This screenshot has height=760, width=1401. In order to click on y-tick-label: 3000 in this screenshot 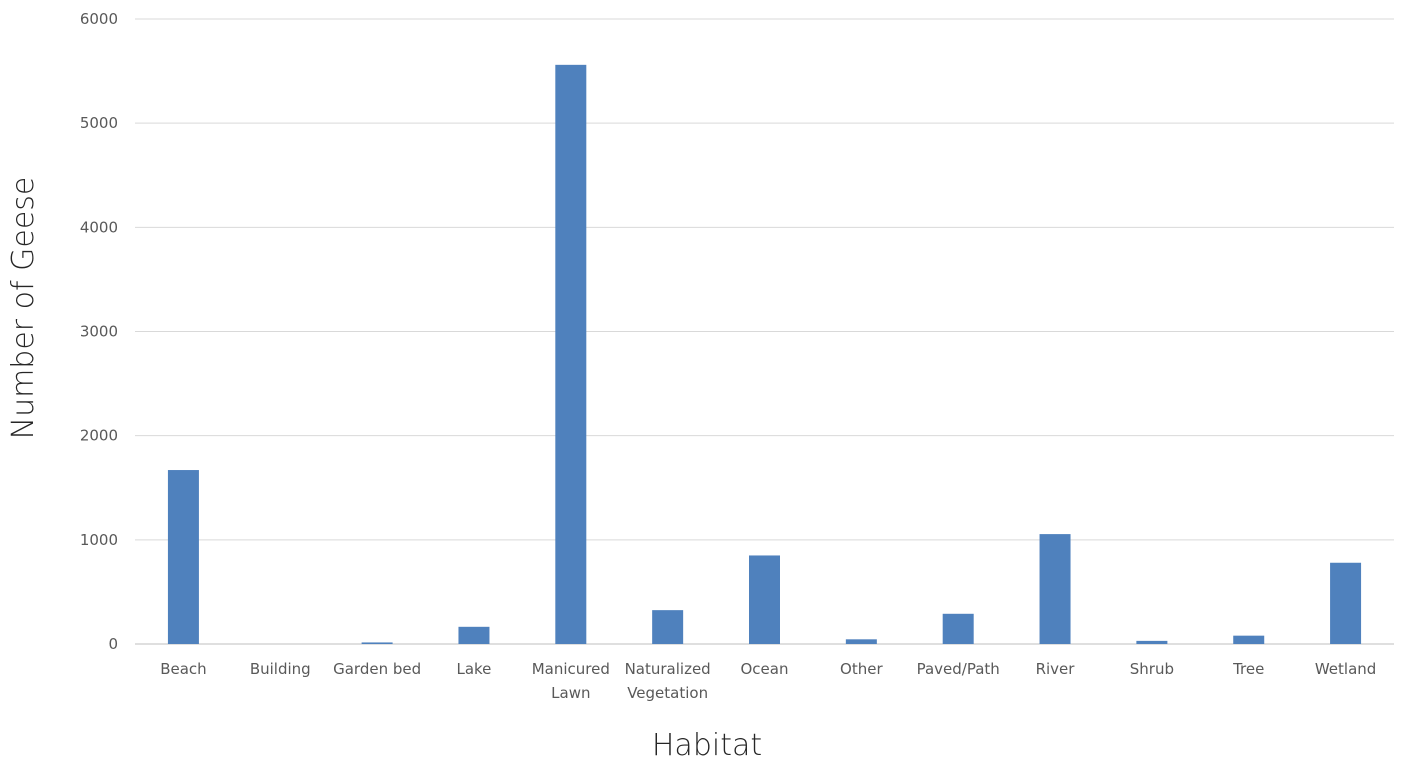, I will do `click(99, 332)`.